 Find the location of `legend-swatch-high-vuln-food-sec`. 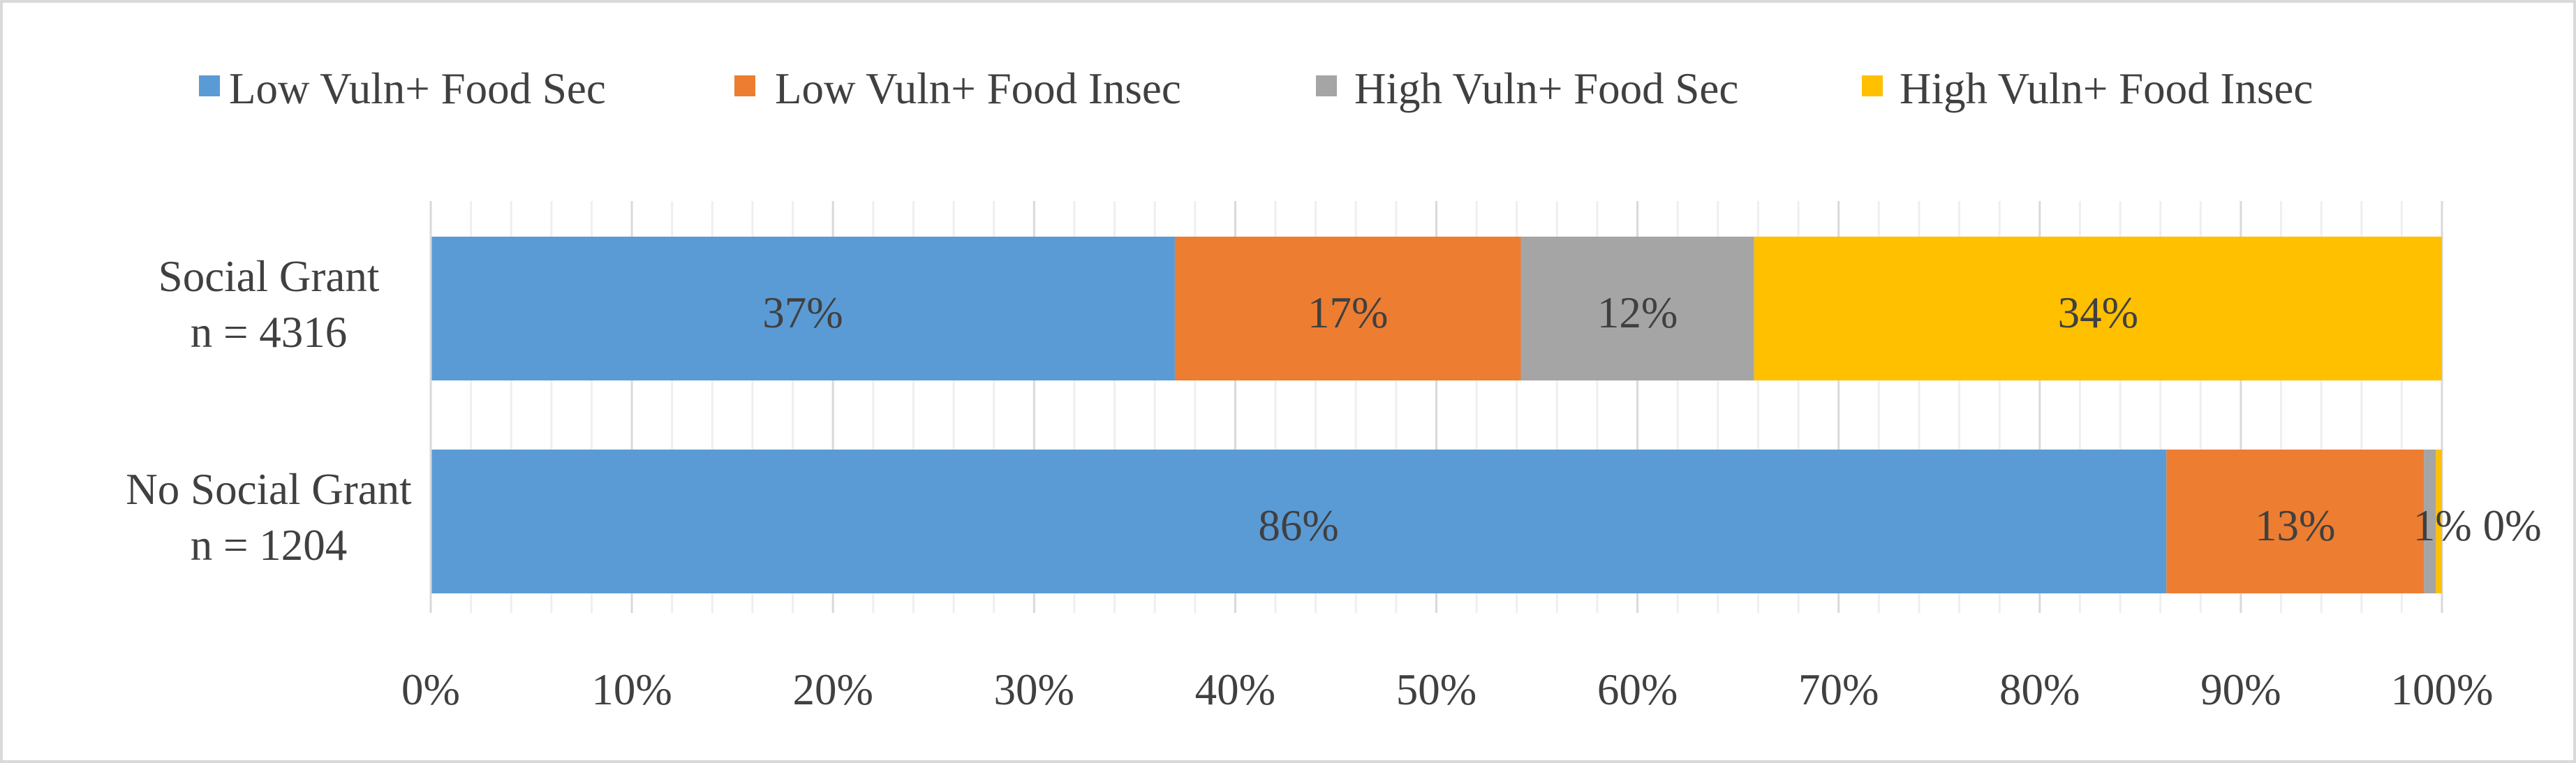

legend-swatch-high-vuln-food-sec is located at coordinates (1326, 86).